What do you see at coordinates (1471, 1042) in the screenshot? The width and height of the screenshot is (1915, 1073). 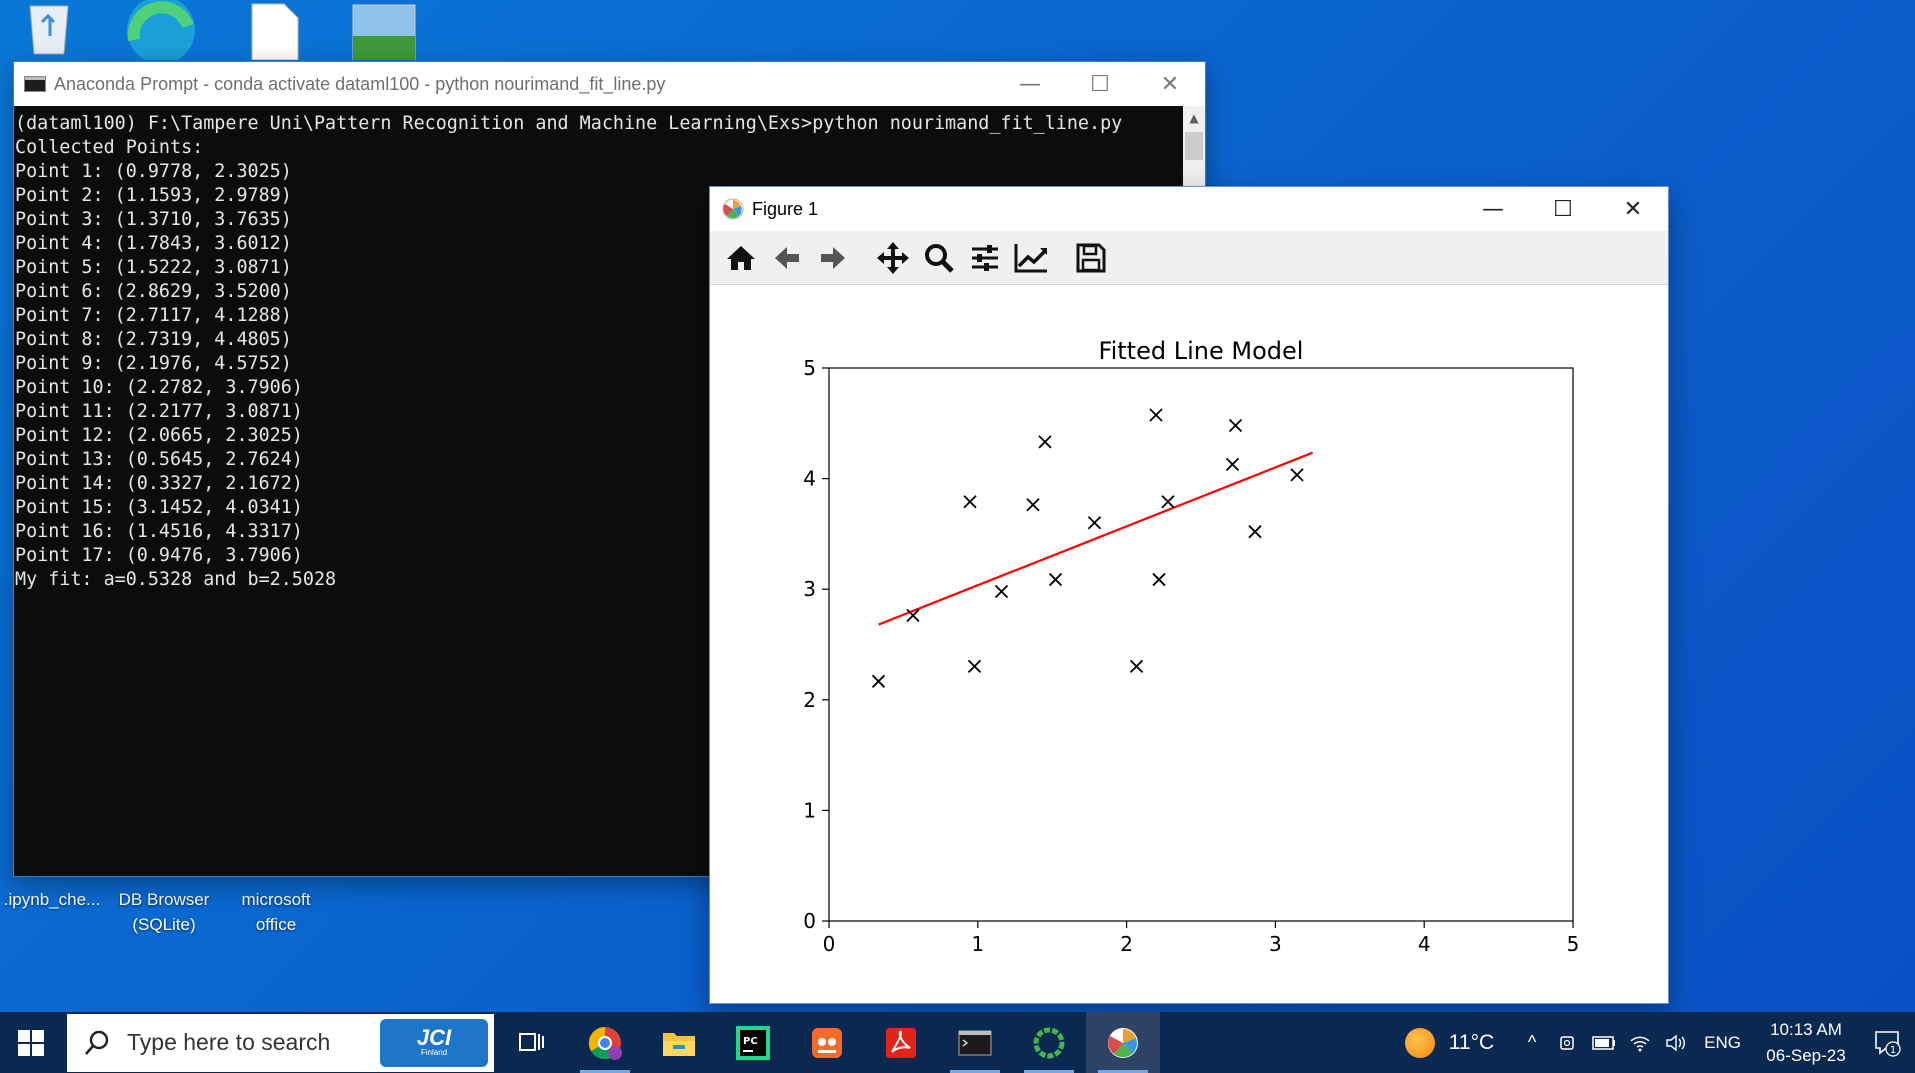 I see `weather-temp: 11°C` at bounding box center [1471, 1042].